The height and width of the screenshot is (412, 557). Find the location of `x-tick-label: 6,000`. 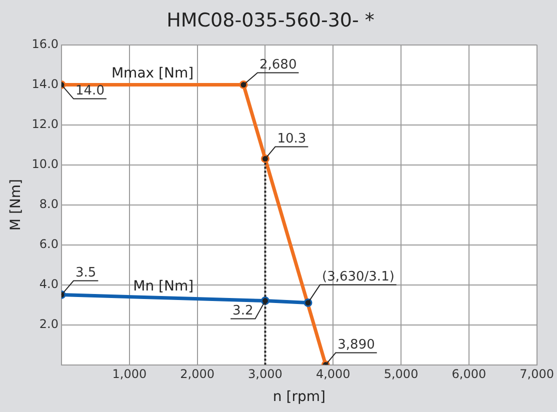

x-tick-label: 6,000 is located at coordinates (469, 374).